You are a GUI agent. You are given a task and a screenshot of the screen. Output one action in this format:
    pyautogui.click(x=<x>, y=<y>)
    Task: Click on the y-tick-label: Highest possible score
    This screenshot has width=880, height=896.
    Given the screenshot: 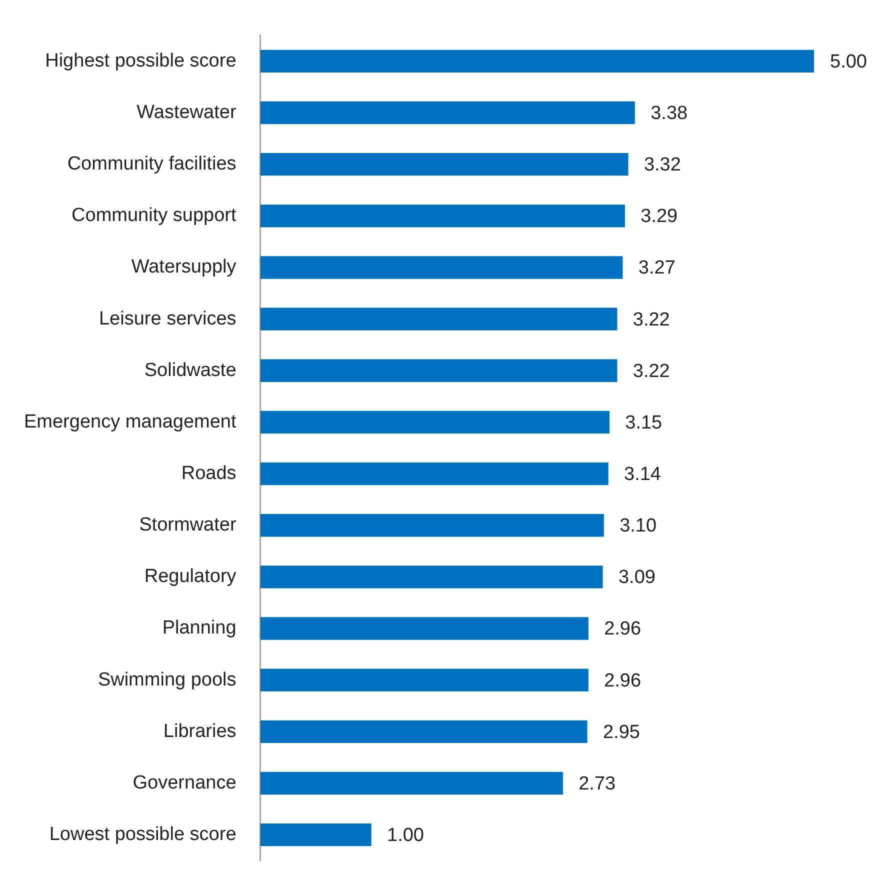 What is the action you would take?
    pyautogui.click(x=140, y=61)
    